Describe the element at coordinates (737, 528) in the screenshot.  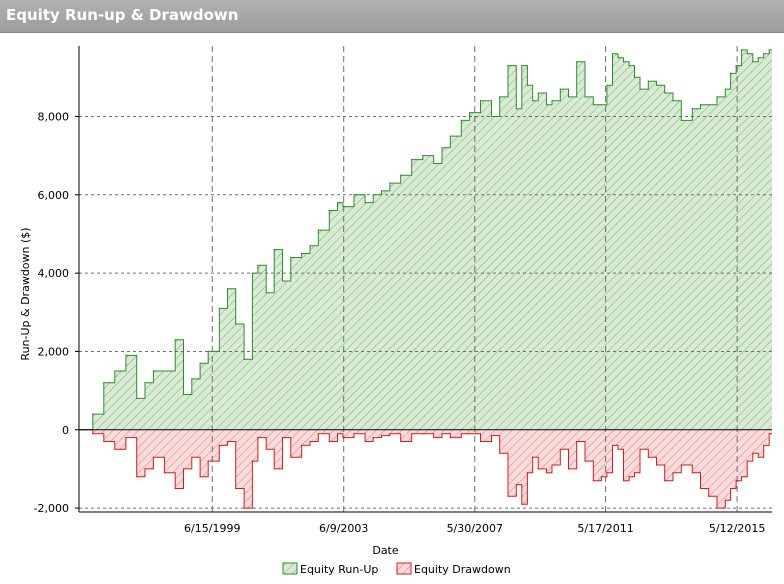
I see `x-tick-label: 5/12/2015` at that location.